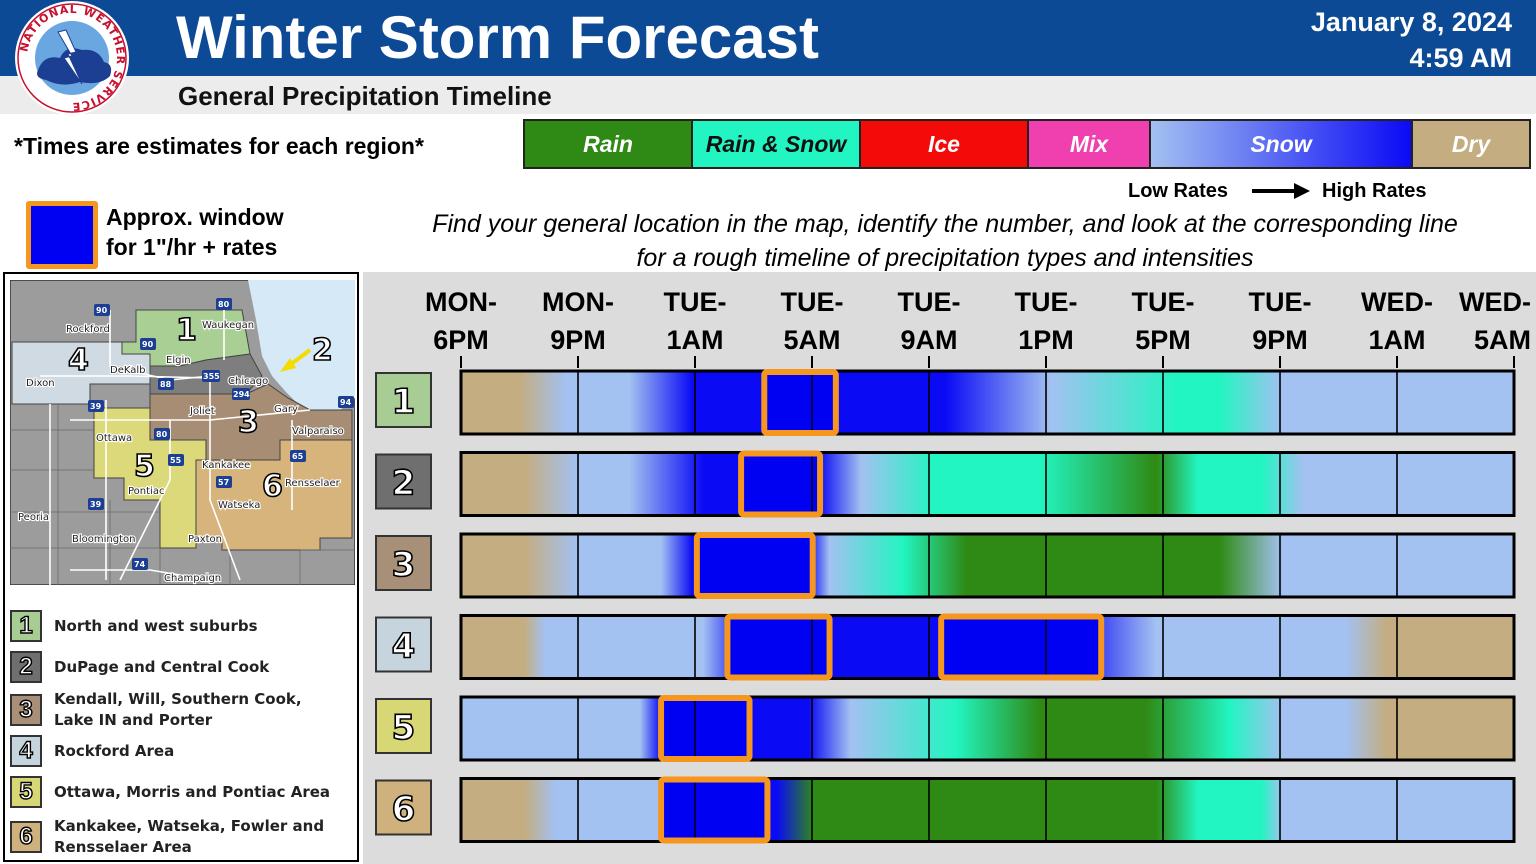 This screenshot has width=1536, height=864. Describe the element at coordinates (812, 321) in the screenshot. I see `time-label: TUE- 5AM` at that location.